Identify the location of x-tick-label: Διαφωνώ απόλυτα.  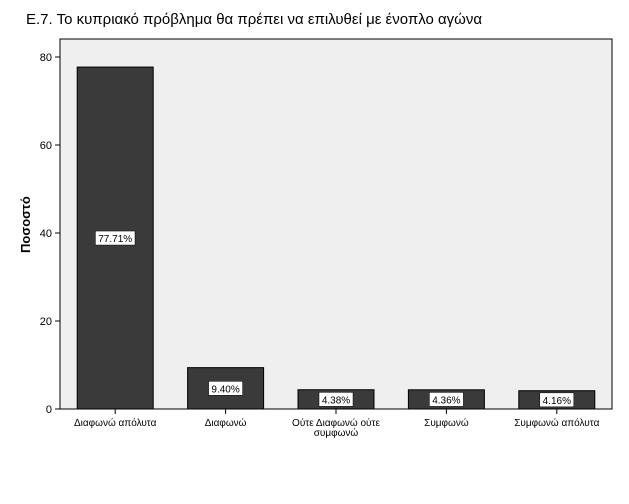
(115, 423).